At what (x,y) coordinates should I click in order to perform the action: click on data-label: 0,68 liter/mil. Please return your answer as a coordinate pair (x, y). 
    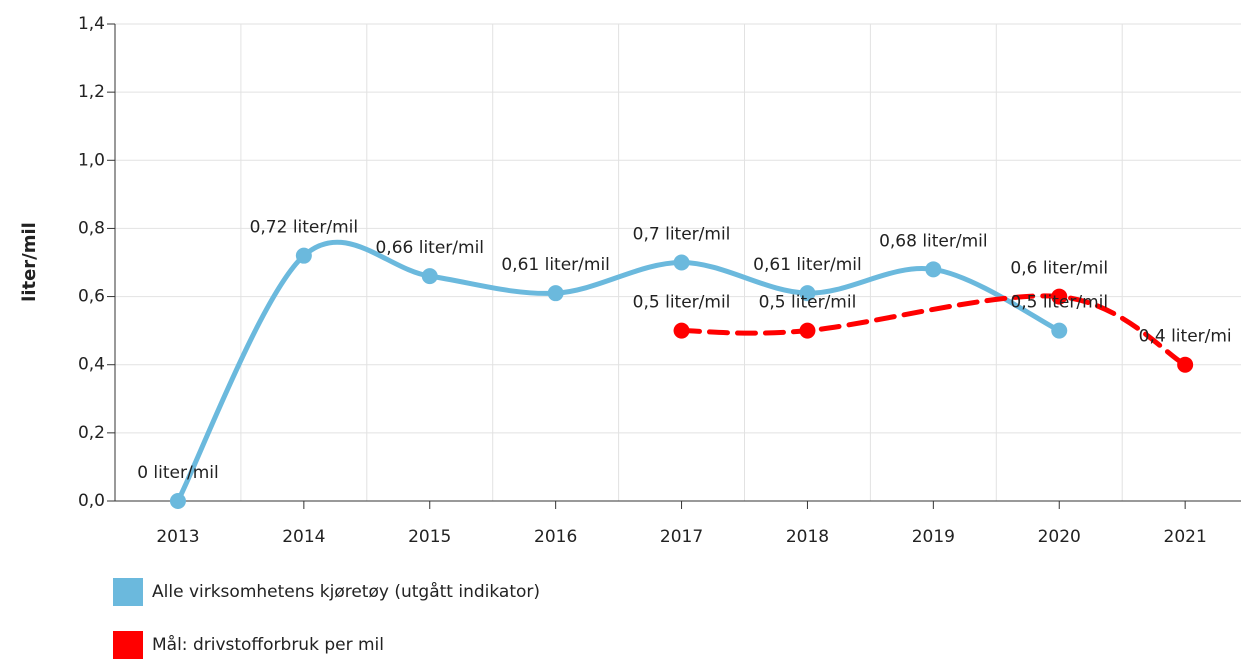
    Looking at the image, I should click on (933, 241).